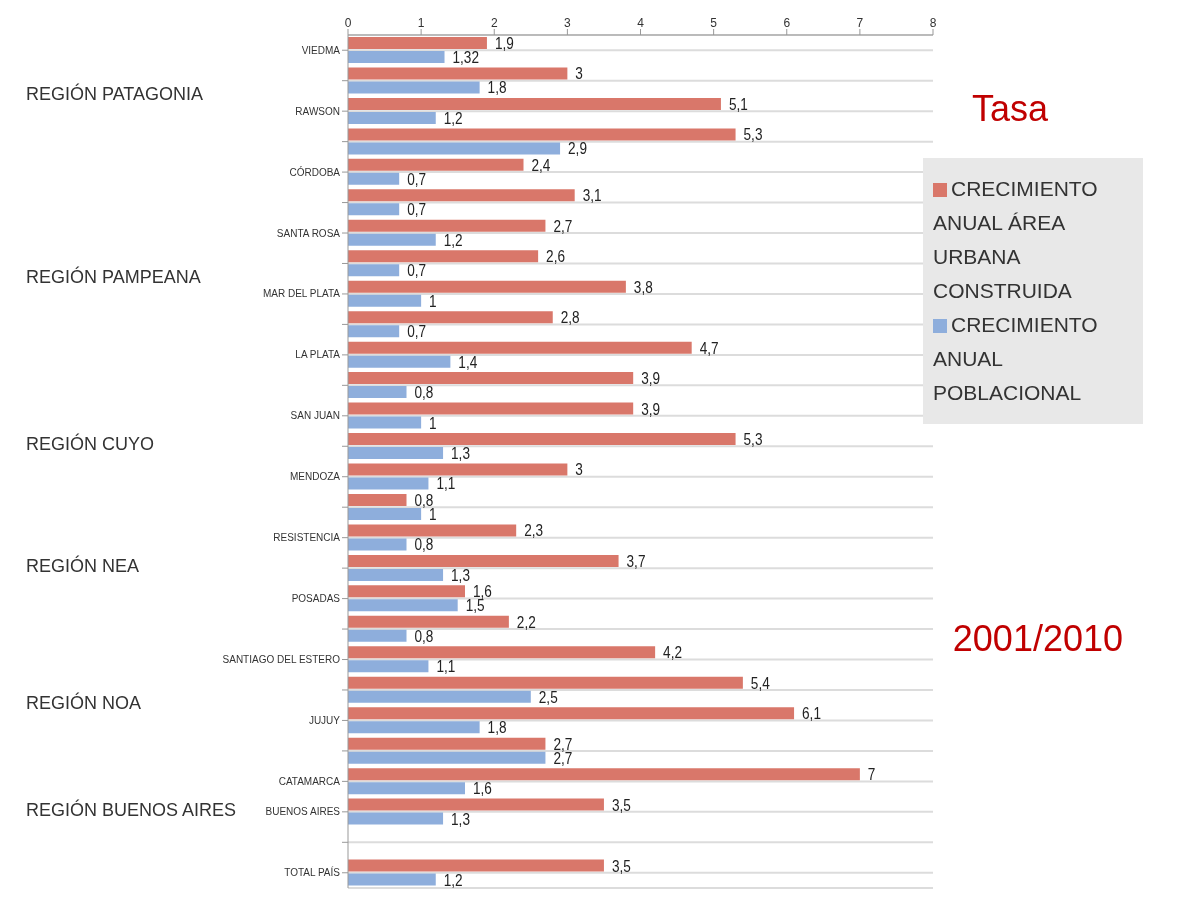 Image resolution: width=1179 pixels, height=897 pixels. I want to click on data-label: 1,8, so click(497, 727).